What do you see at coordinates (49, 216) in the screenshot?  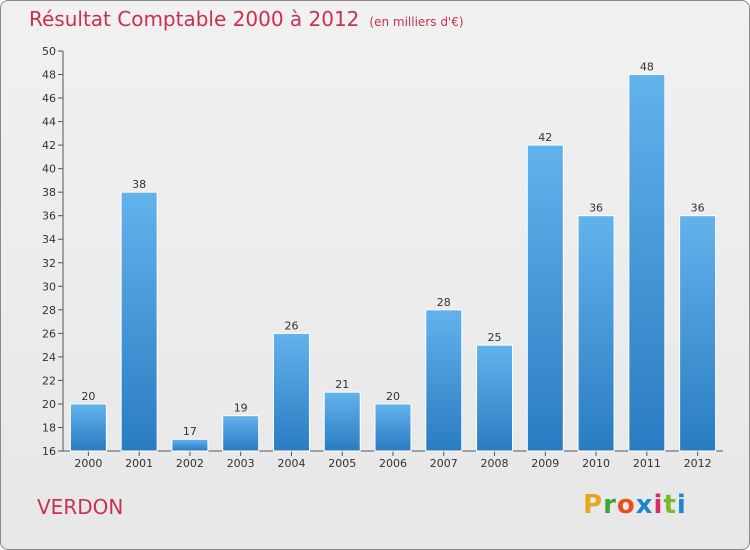 I see `y-tick-label: 36` at bounding box center [49, 216].